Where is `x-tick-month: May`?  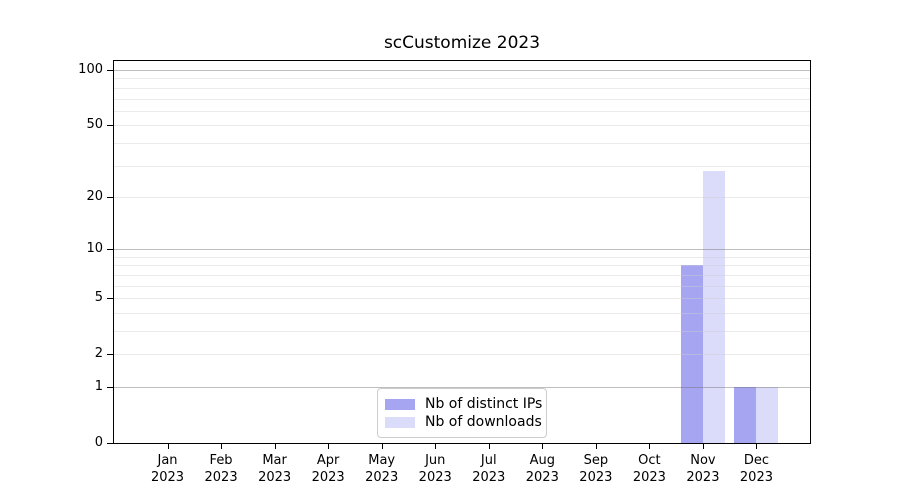 x-tick-month: May is located at coordinates (382, 460).